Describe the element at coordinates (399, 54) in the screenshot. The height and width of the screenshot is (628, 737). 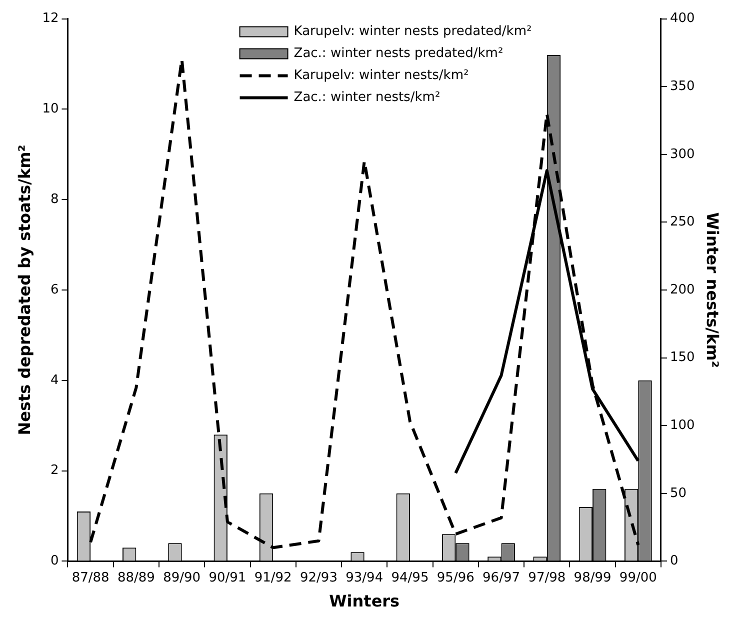
I see `legend-label: Zac.: winter nests predated/km²` at that location.